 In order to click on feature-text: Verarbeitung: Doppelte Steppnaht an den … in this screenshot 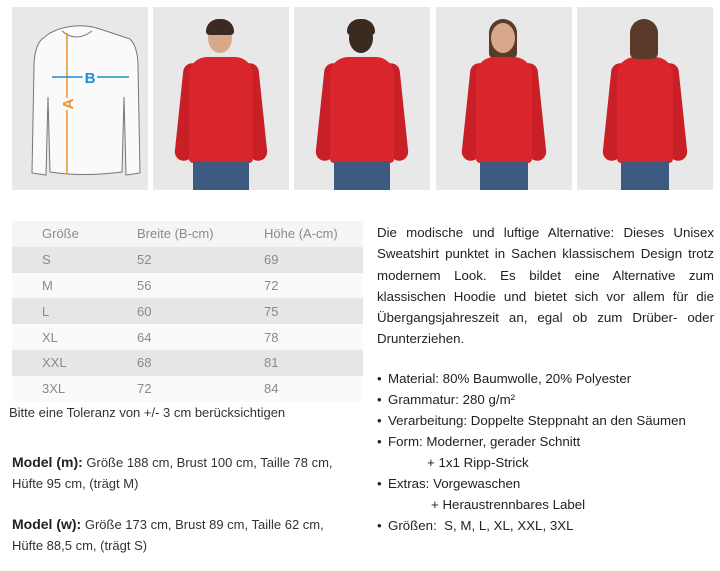, I will do `click(537, 420)`.